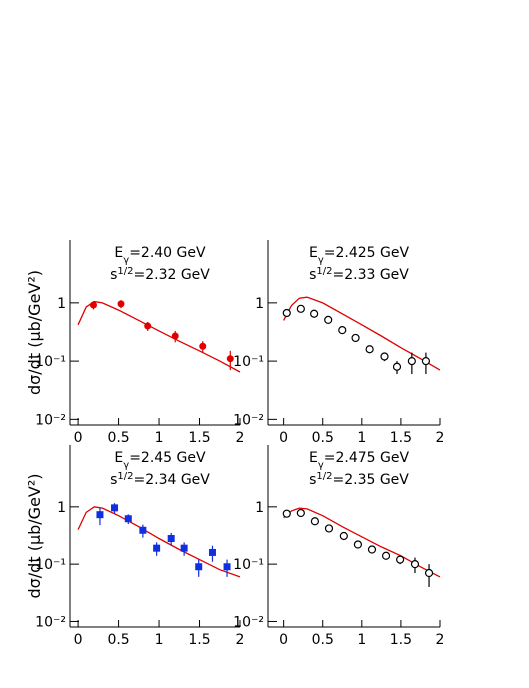 Image resolution: width=529 pixels, height=688 pixels. I want to click on annotation: s1/2=2.32 GeV, so click(160, 275).